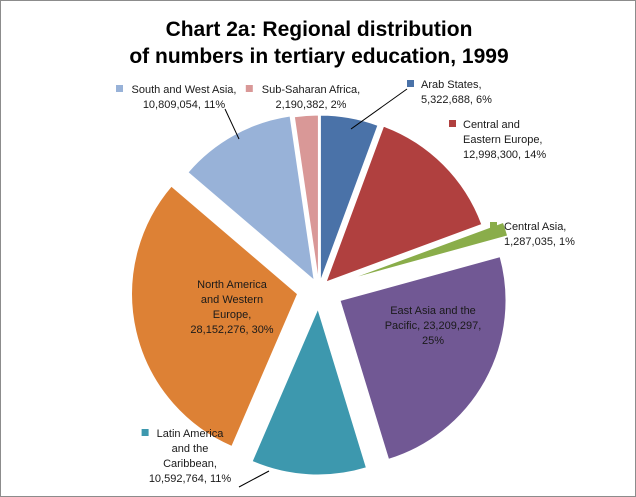 The height and width of the screenshot is (497, 636). I want to click on data-label-line: 25%, so click(433, 341).